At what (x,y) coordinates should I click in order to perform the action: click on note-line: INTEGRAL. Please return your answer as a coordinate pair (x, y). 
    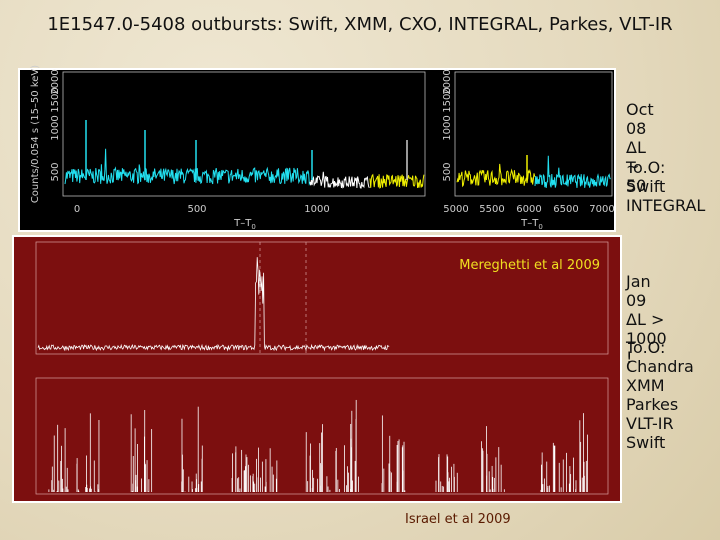
    Looking at the image, I should click on (666, 205).